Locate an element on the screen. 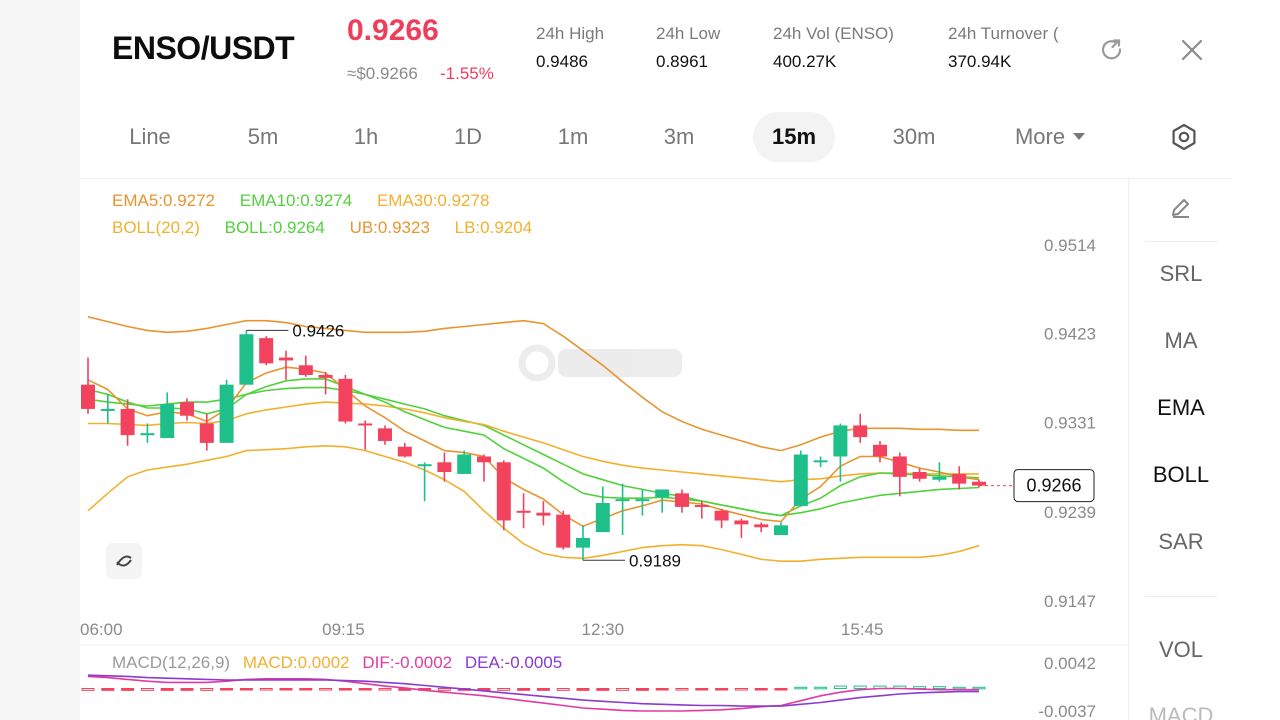 The width and height of the screenshot is (1280, 720). pencil-icon is located at coordinates (1181, 211).